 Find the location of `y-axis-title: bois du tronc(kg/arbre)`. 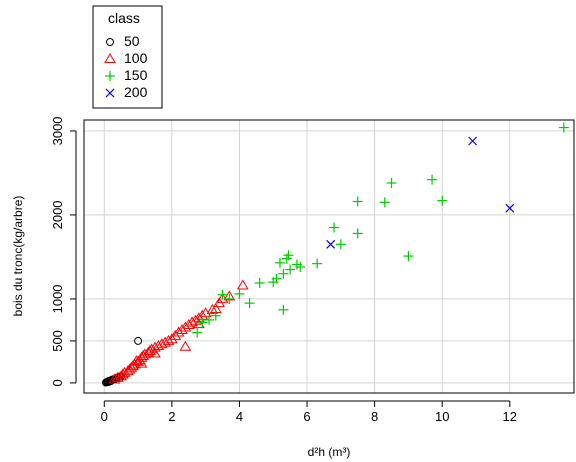

y-axis-title: bois du tronc(kg/arbre) is located at coordinates (18, 256).